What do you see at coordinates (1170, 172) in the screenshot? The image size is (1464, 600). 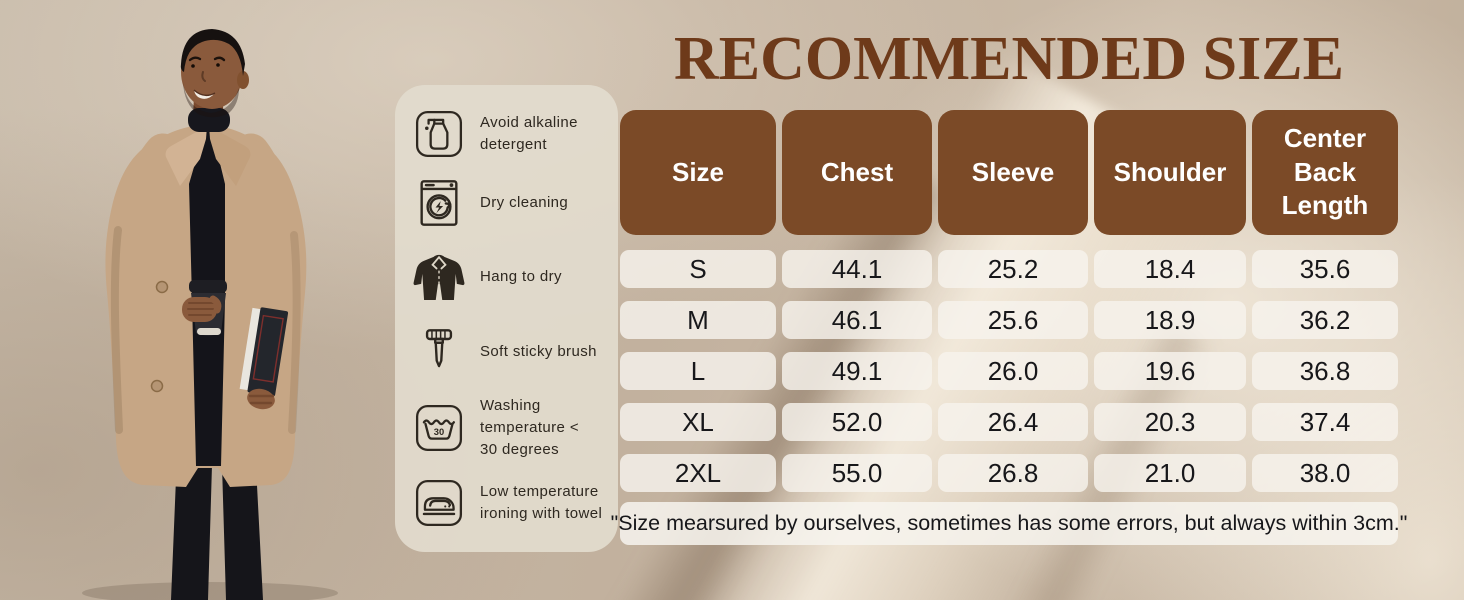 I see `column-header-shoulder: Shoulder` at bounding box center [1170, 172].